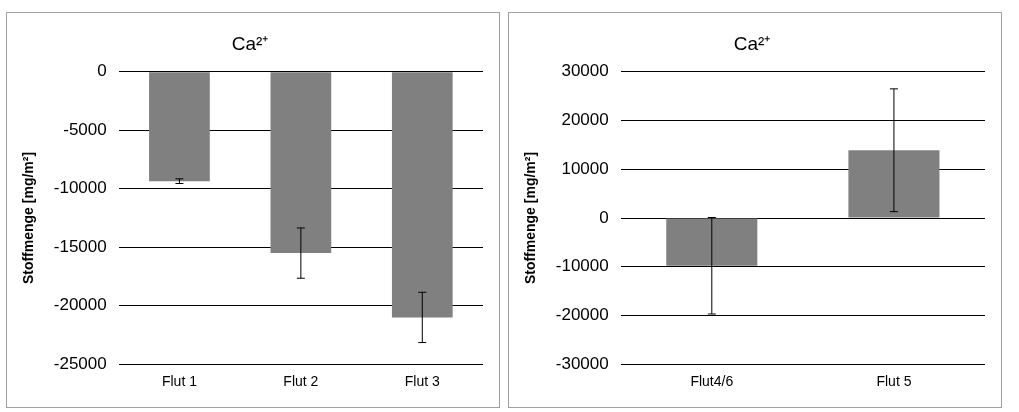  I want to click on y-tick-label: 30000, so click(585, 71).